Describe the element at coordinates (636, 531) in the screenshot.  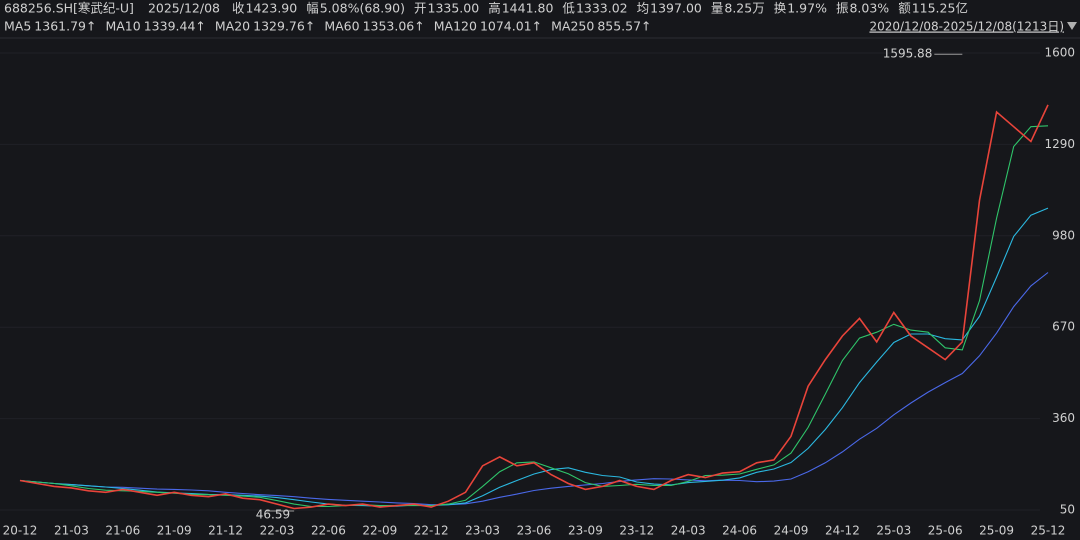
I see `x-tick-label: 23-12` at that location.